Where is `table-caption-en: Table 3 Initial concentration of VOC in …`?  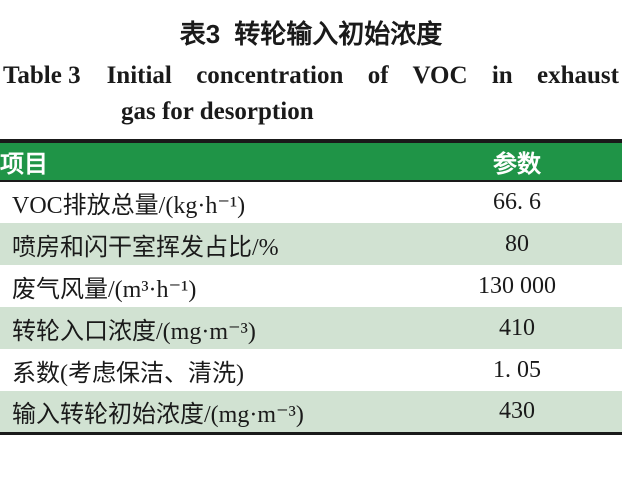 table-caption-en: Table 3 Initial concentration of VOC in … is located at coordinates (311, 95).